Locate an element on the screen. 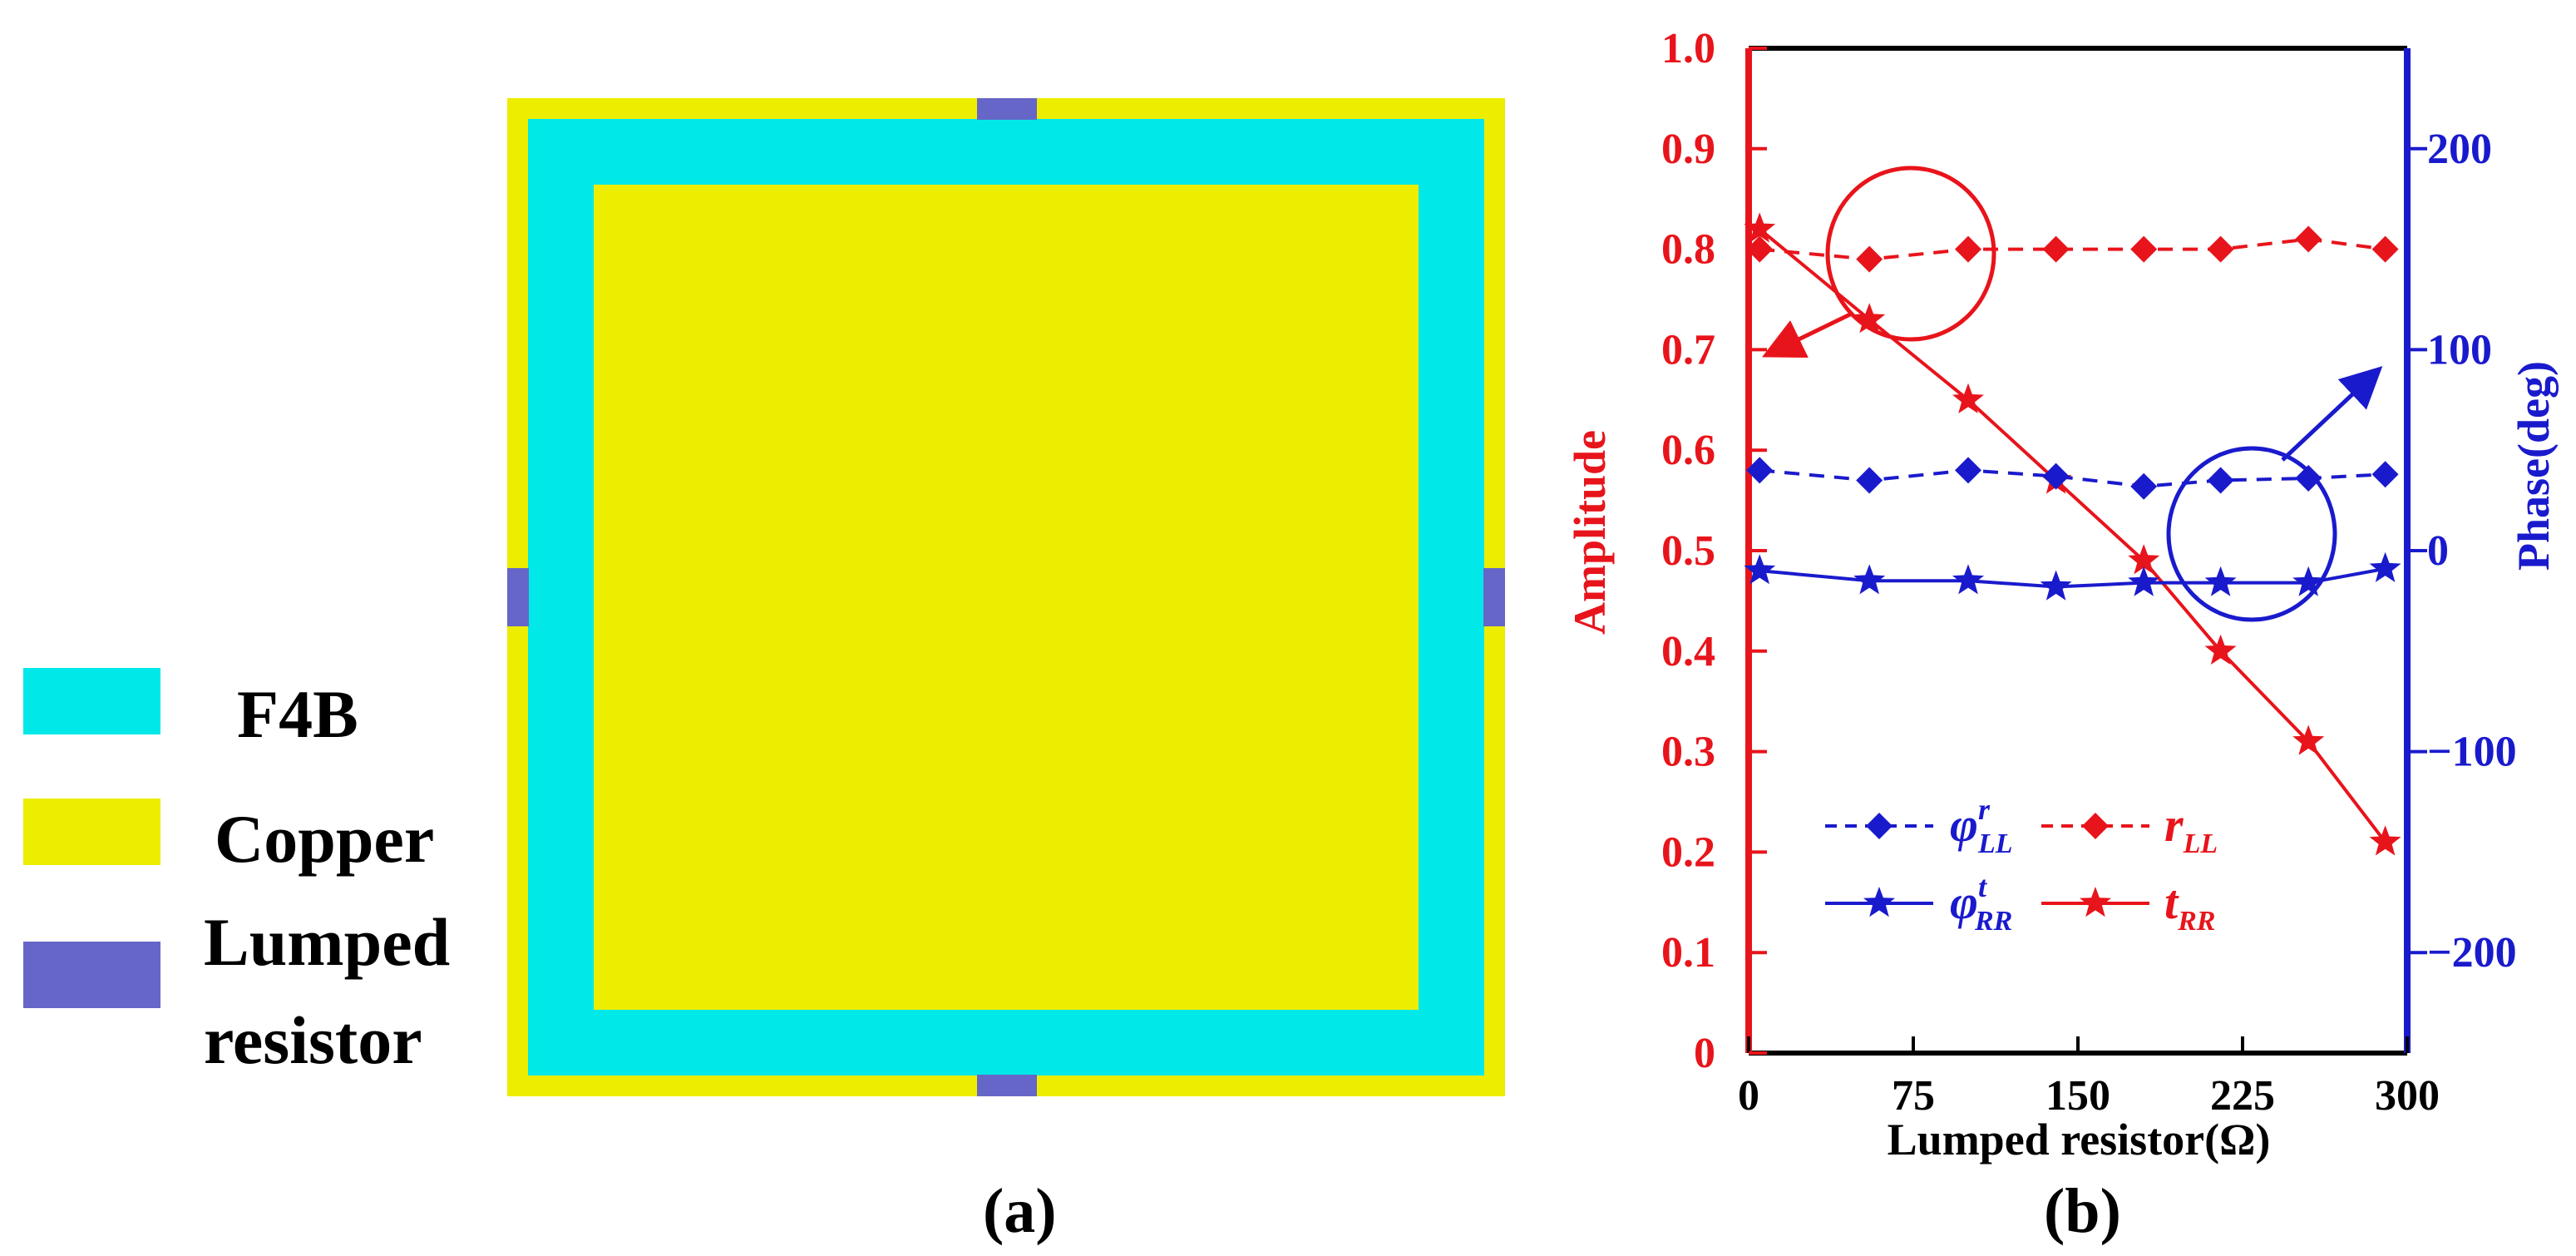  f4b-swatch is located at coordinates (91, 701).